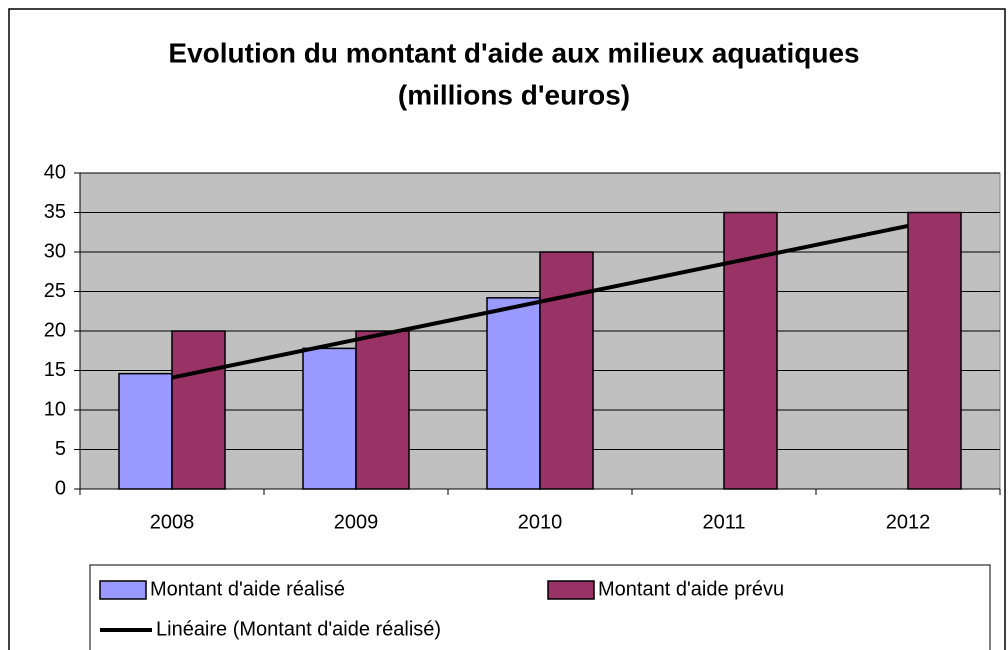 This screenshot has height=650, width=1008. Describe the element at coordinates (55, 330) in the screenshot. I see `y-tick-label: 20` at that location.